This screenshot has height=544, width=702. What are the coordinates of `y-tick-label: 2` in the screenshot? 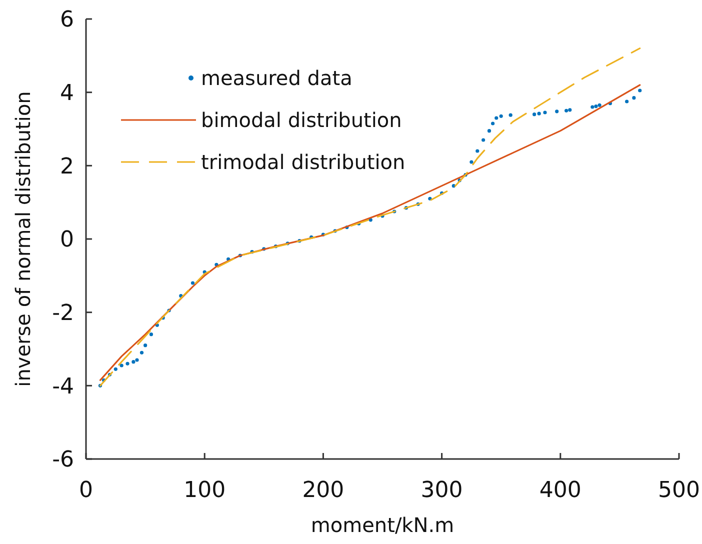 It's located at (67, 167).